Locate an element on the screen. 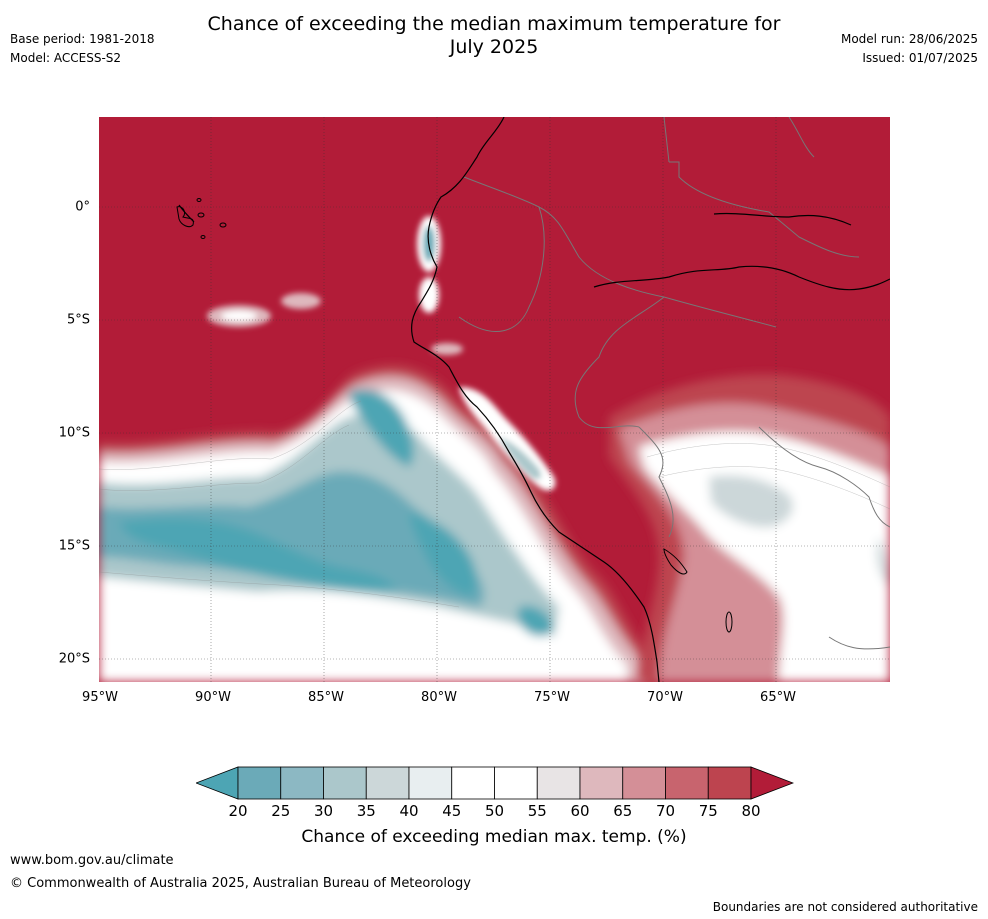 The height and width of the screenshot is (919, 988). y-tick-10s: 10°S is located at coordinates (74, 433).